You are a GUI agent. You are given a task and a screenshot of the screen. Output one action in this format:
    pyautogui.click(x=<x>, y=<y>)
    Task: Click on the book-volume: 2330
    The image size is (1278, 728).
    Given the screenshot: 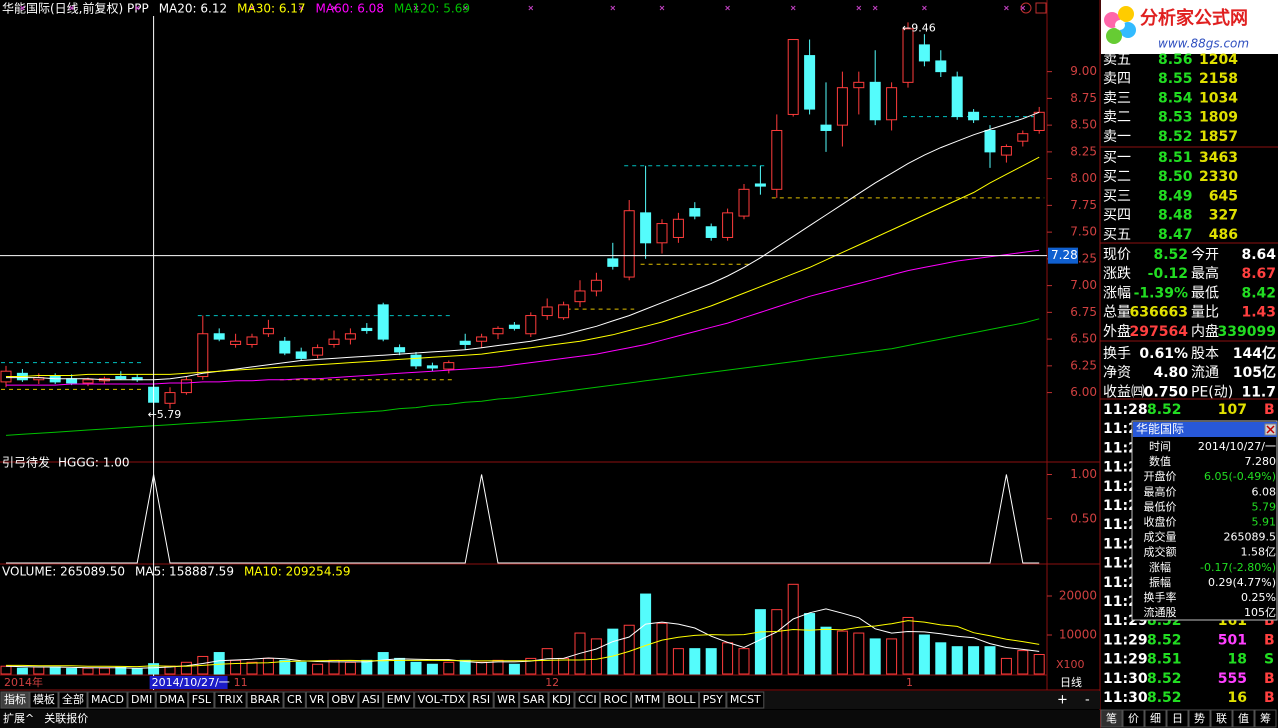 What is the action you would take?
    pyautogui.click(x=1218, y=177)
    